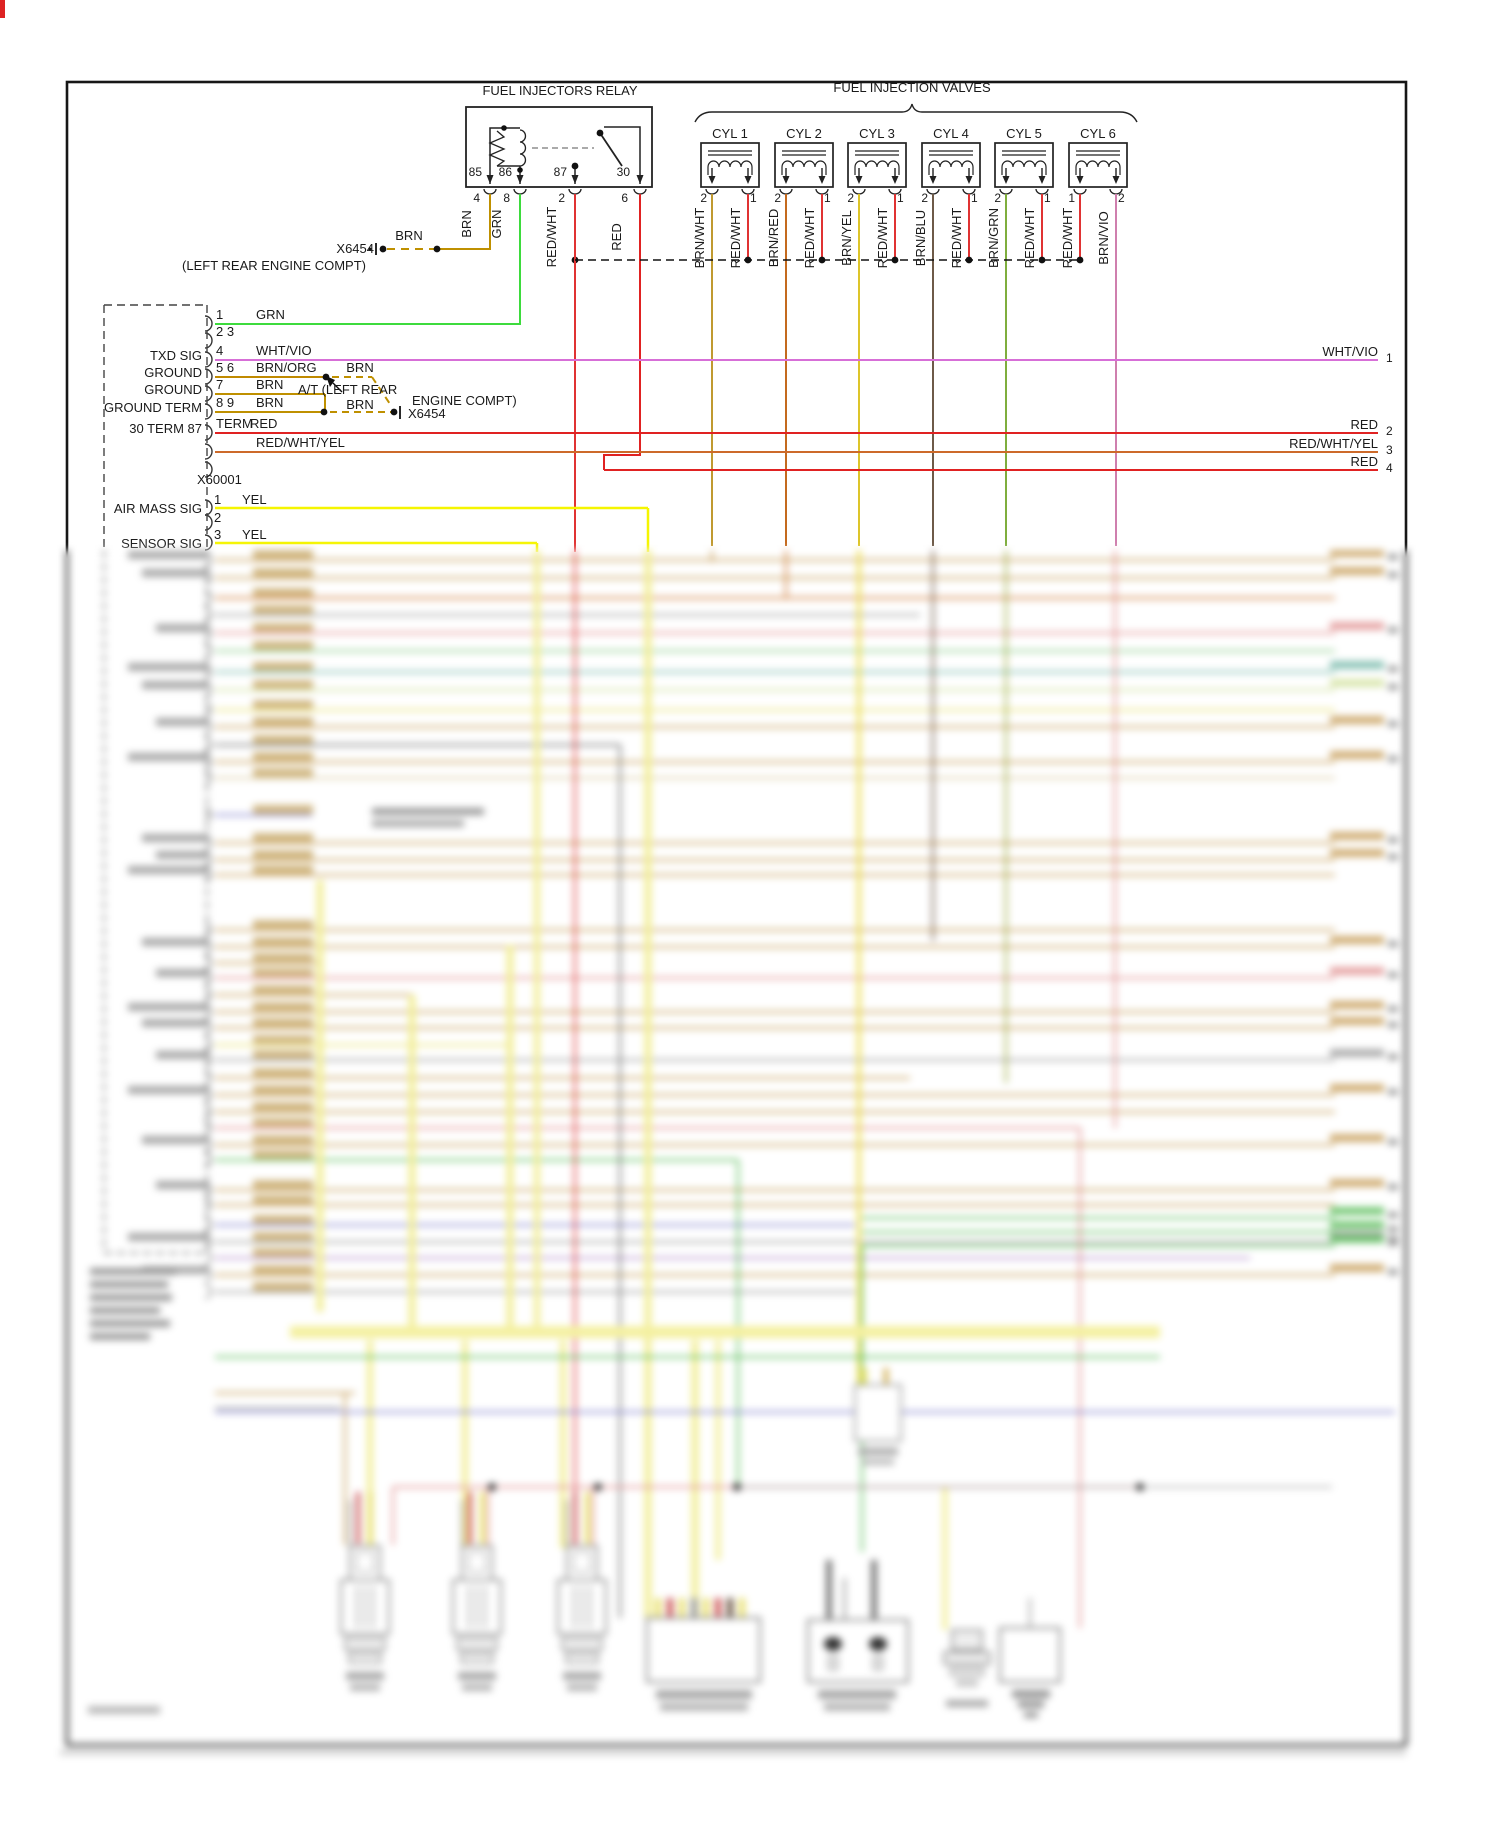 Image resolution: width=1500 pixels, height=1828 pixels. I want to click on valves-title: FUEL INJECTION VALVES, so click(912, 87).